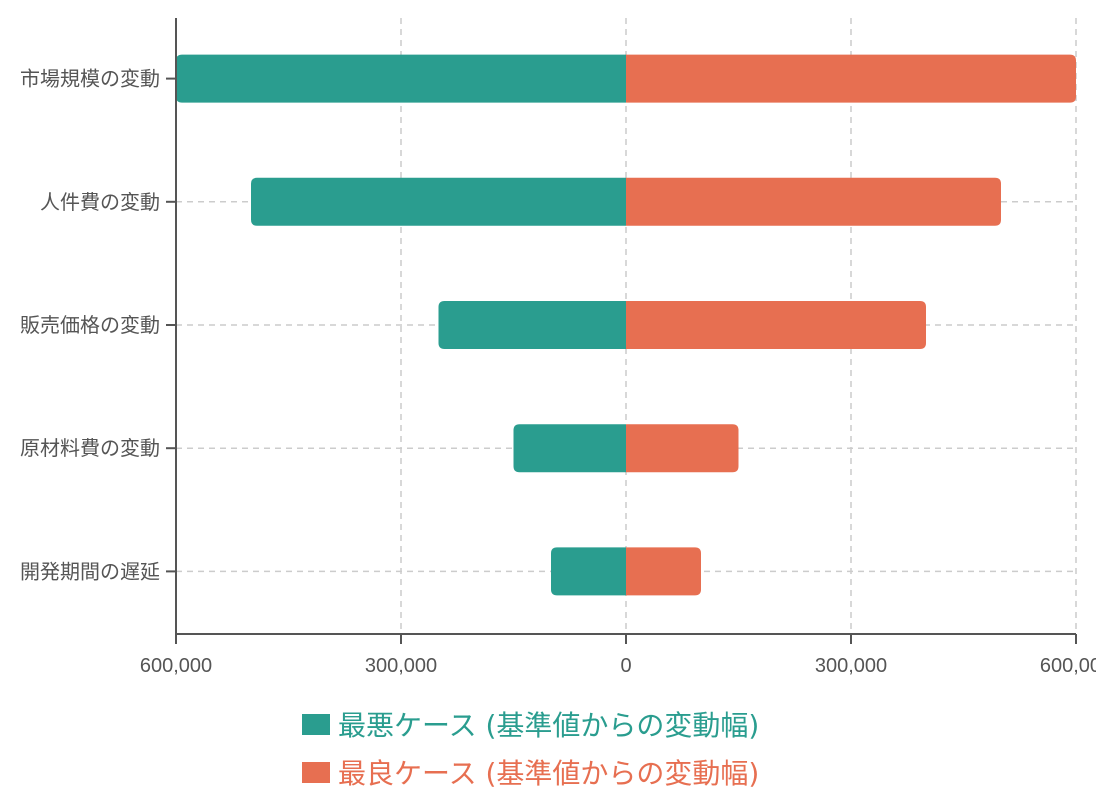 This screenshot has width=1096, height=812. What do you see at coordinates (625, 666) in the screenshot?
I see `x-tick-label-2: 0` at bounding box center [625, 666].